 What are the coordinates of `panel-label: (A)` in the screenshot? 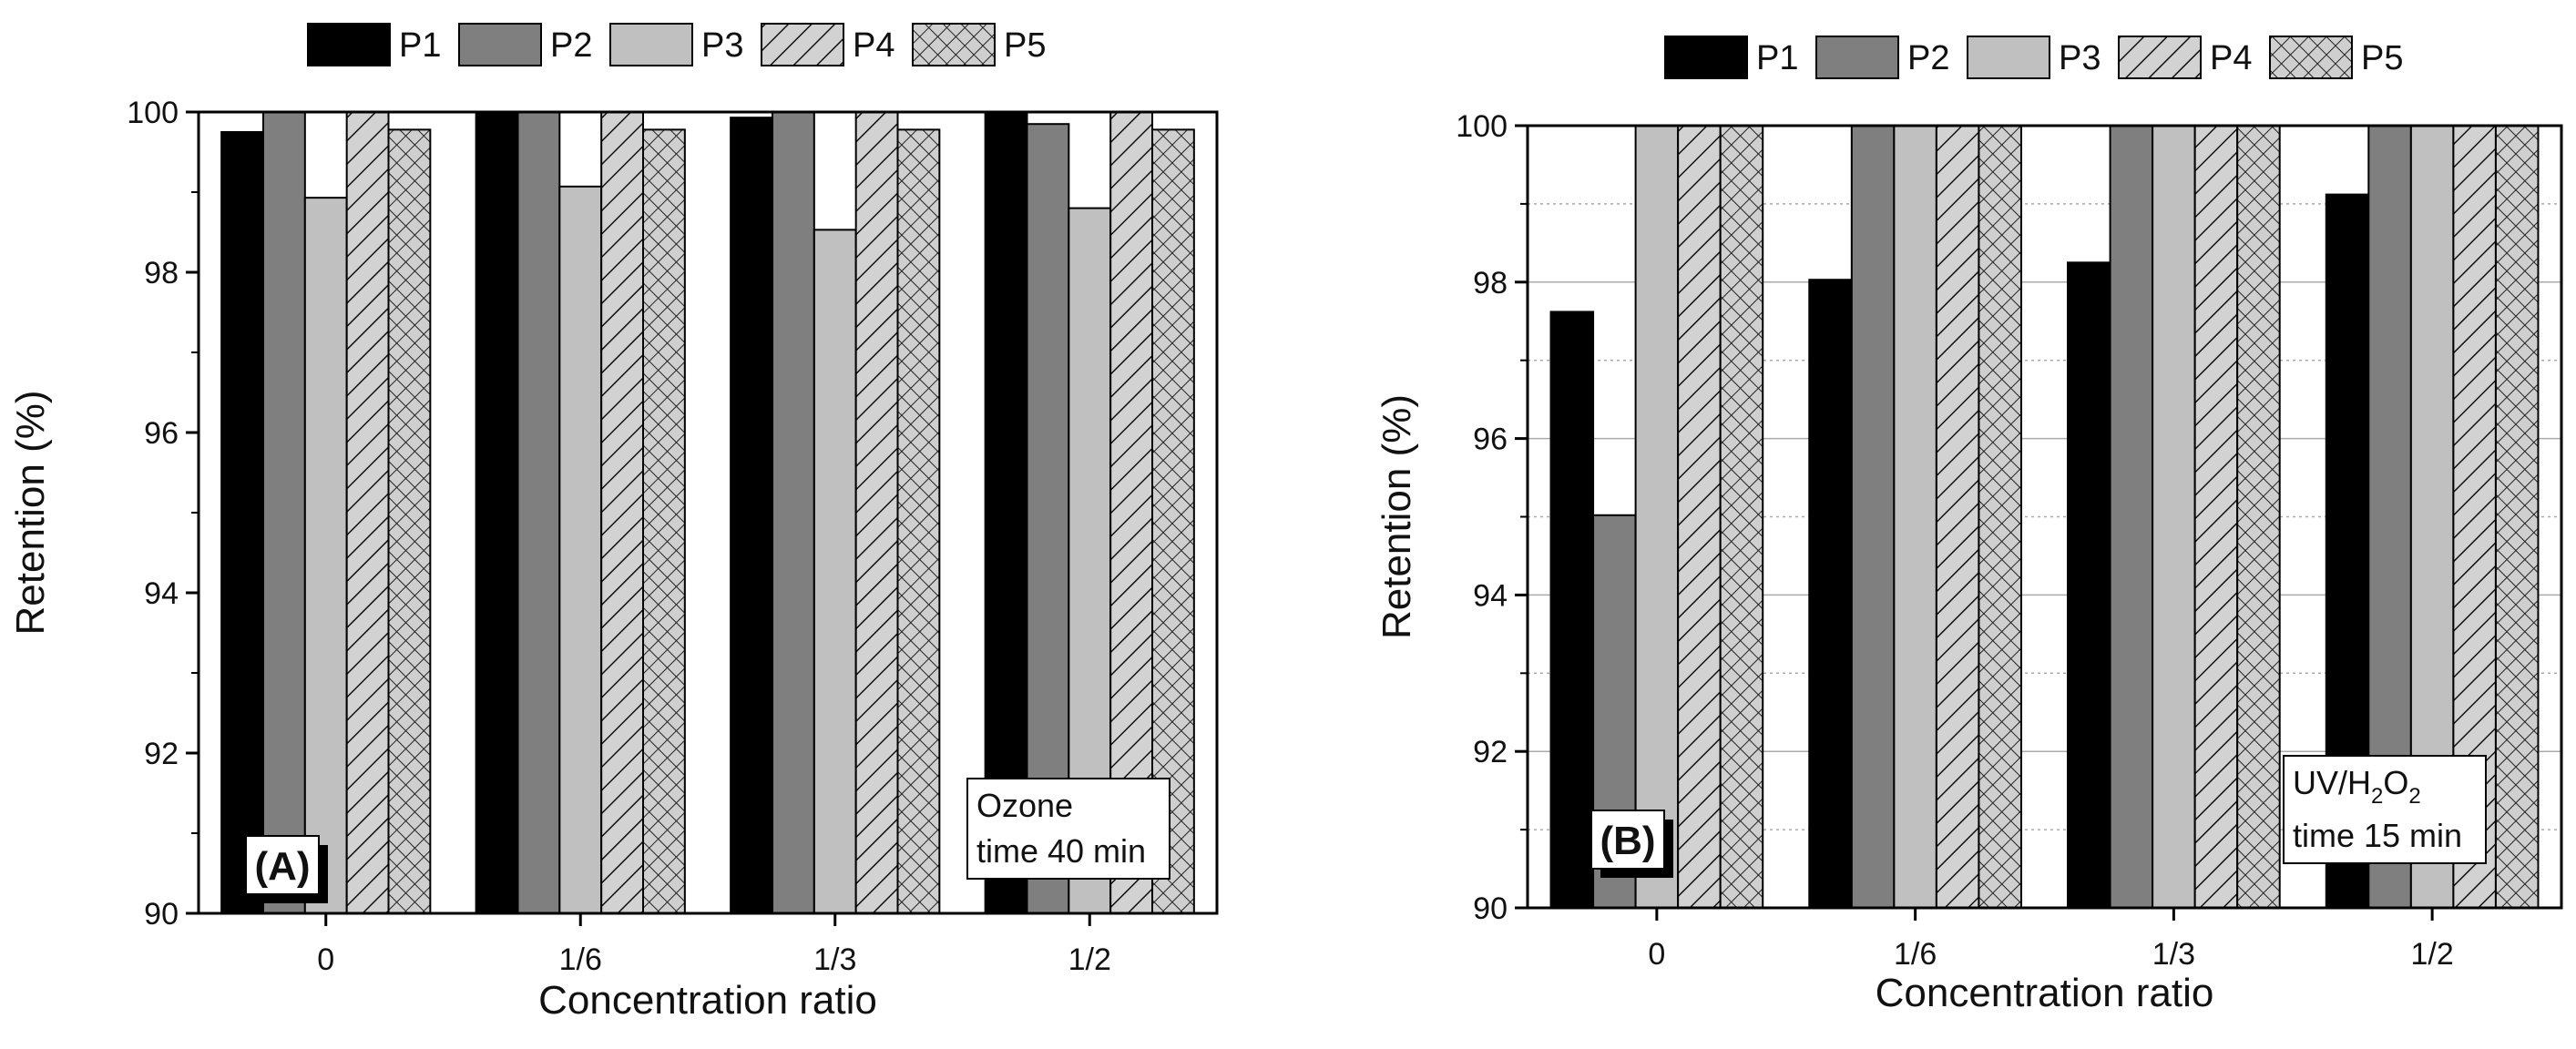 It's located at (282, 866).